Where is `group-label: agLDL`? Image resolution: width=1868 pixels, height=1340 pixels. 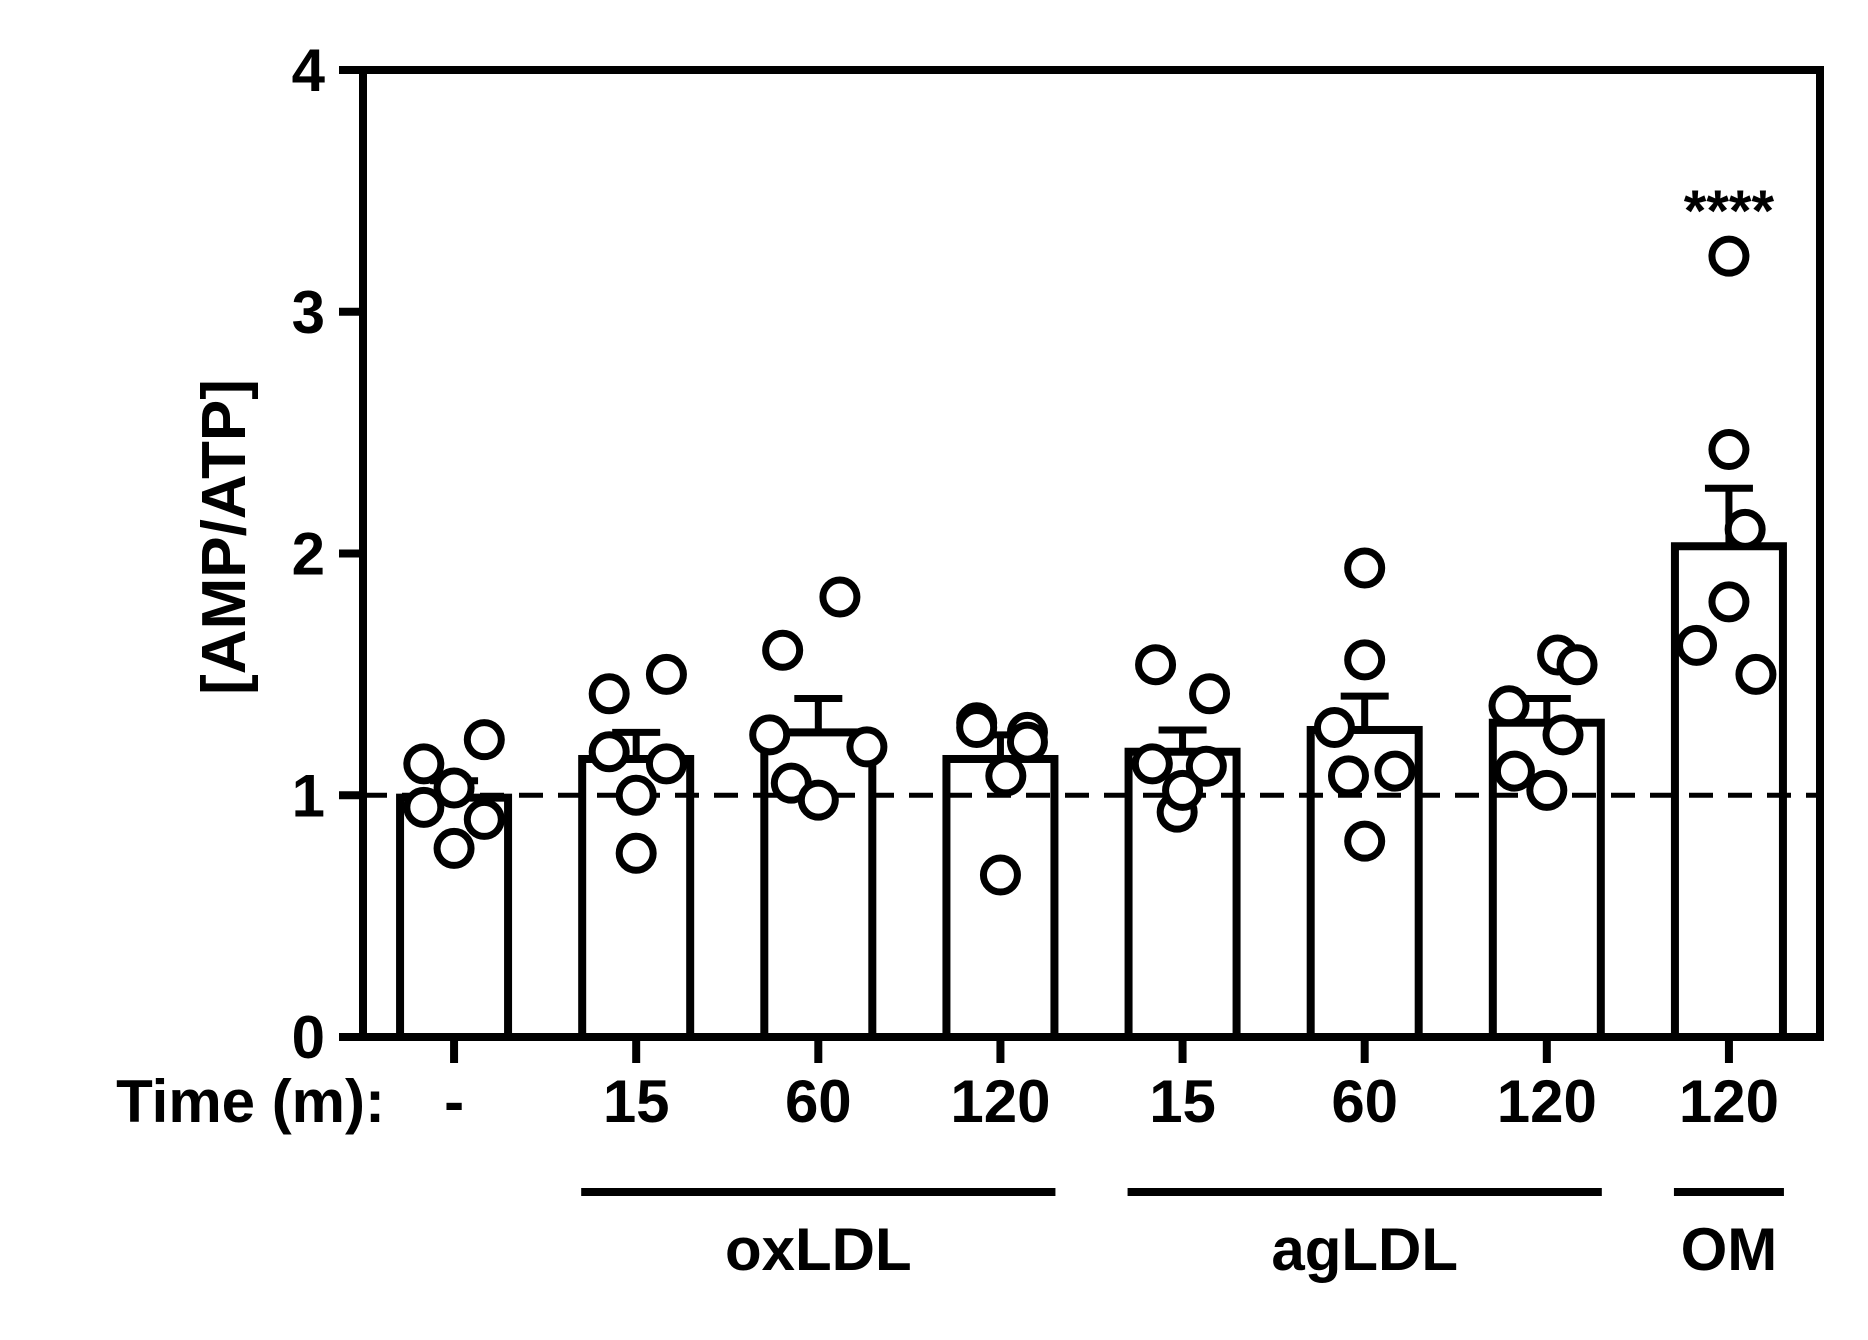
group-label: agLDL is located at coordinates (1364, 1249).